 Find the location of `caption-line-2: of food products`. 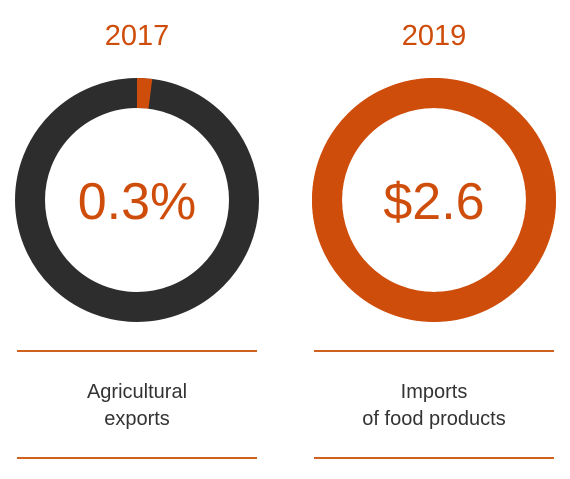

caption-line-2: of food products is located at coordinates (434, 419).